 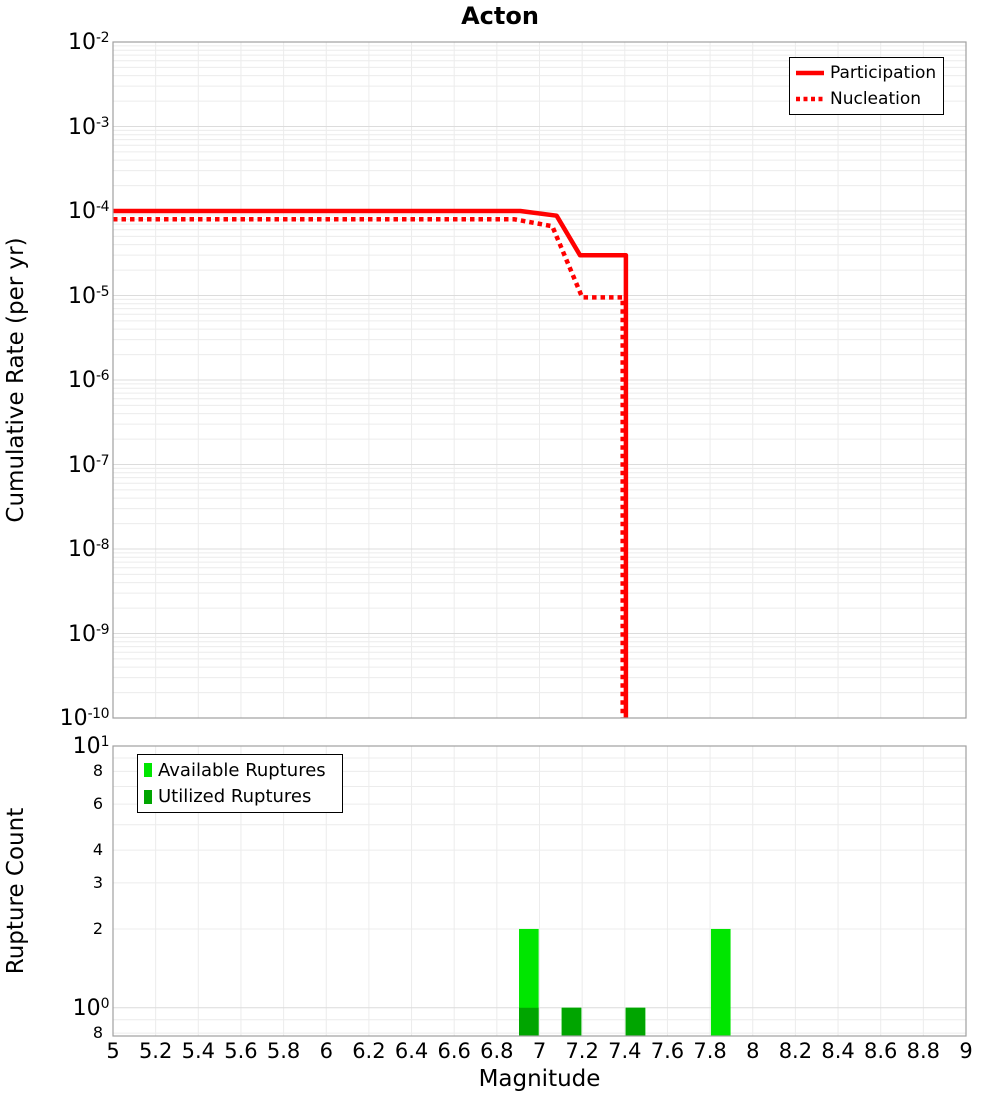 What do you see at coordinates (88, 211) in the screenshot?
I see `top-y-tick-label: 10⁻⁴` at bounding box center [88, 211].